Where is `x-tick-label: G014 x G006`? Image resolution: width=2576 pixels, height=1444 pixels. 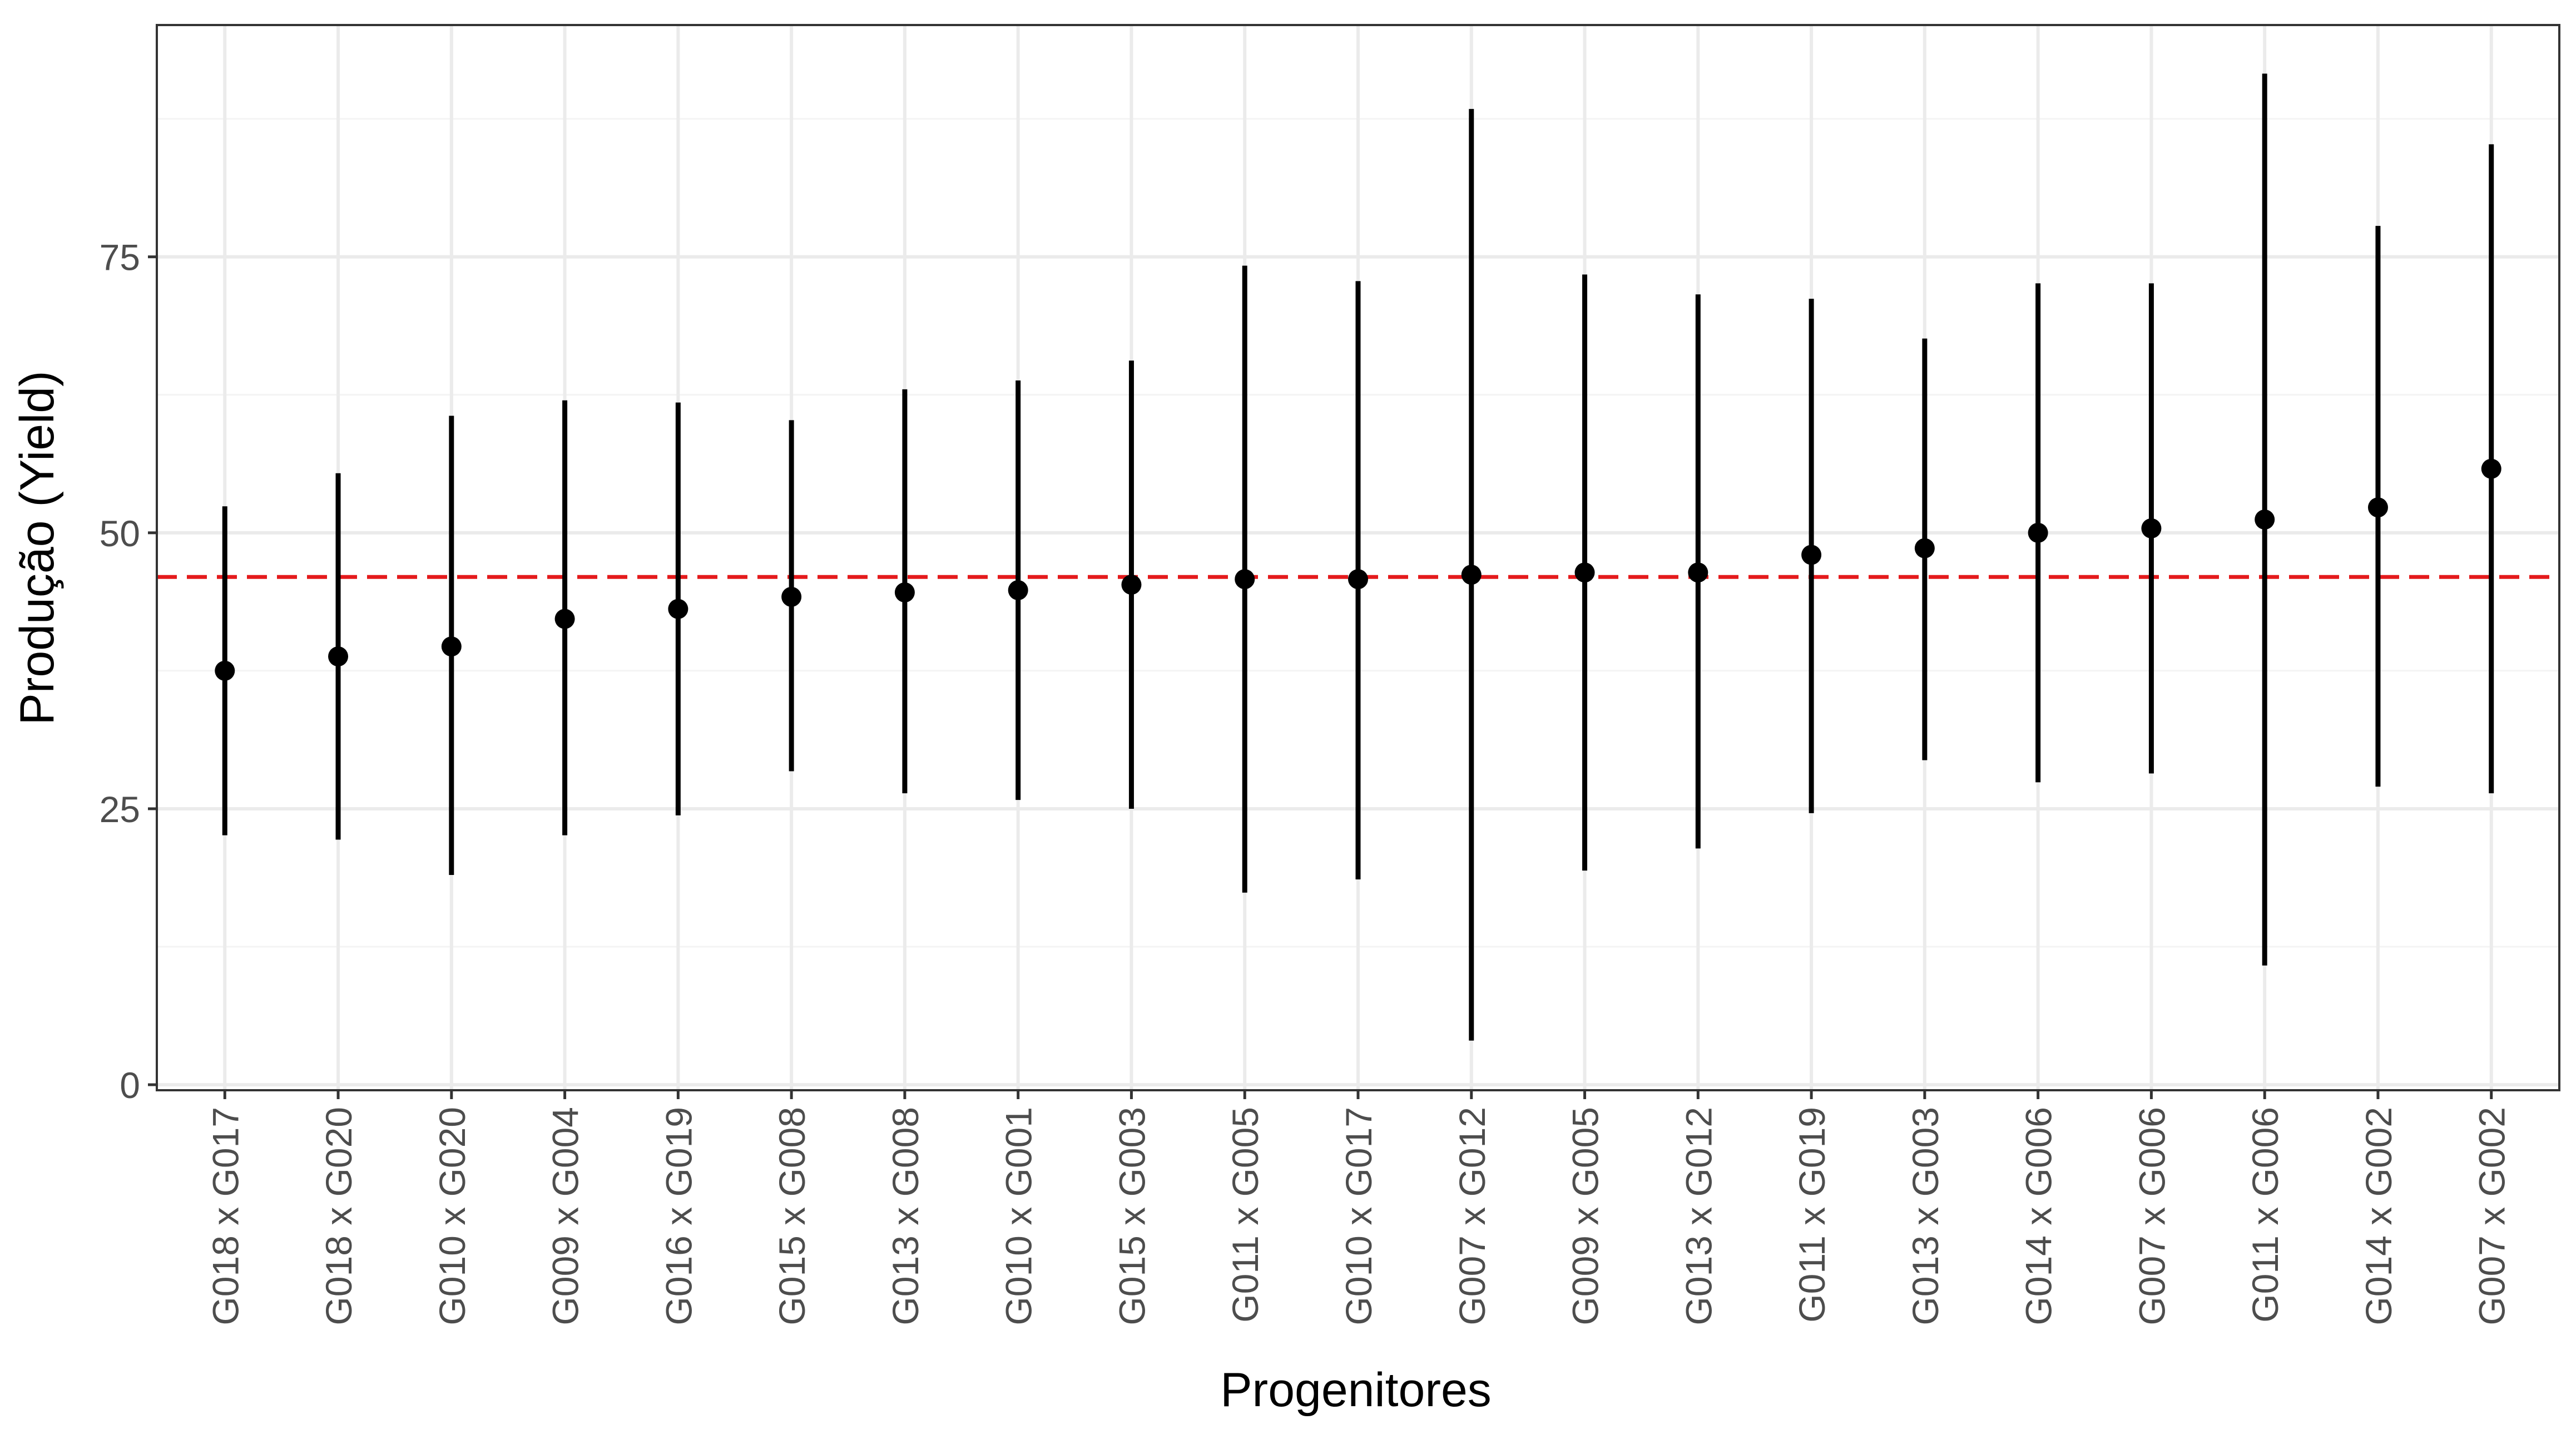
x-tick-label: G014 x G006 is located at coordinates (2038, 1216).